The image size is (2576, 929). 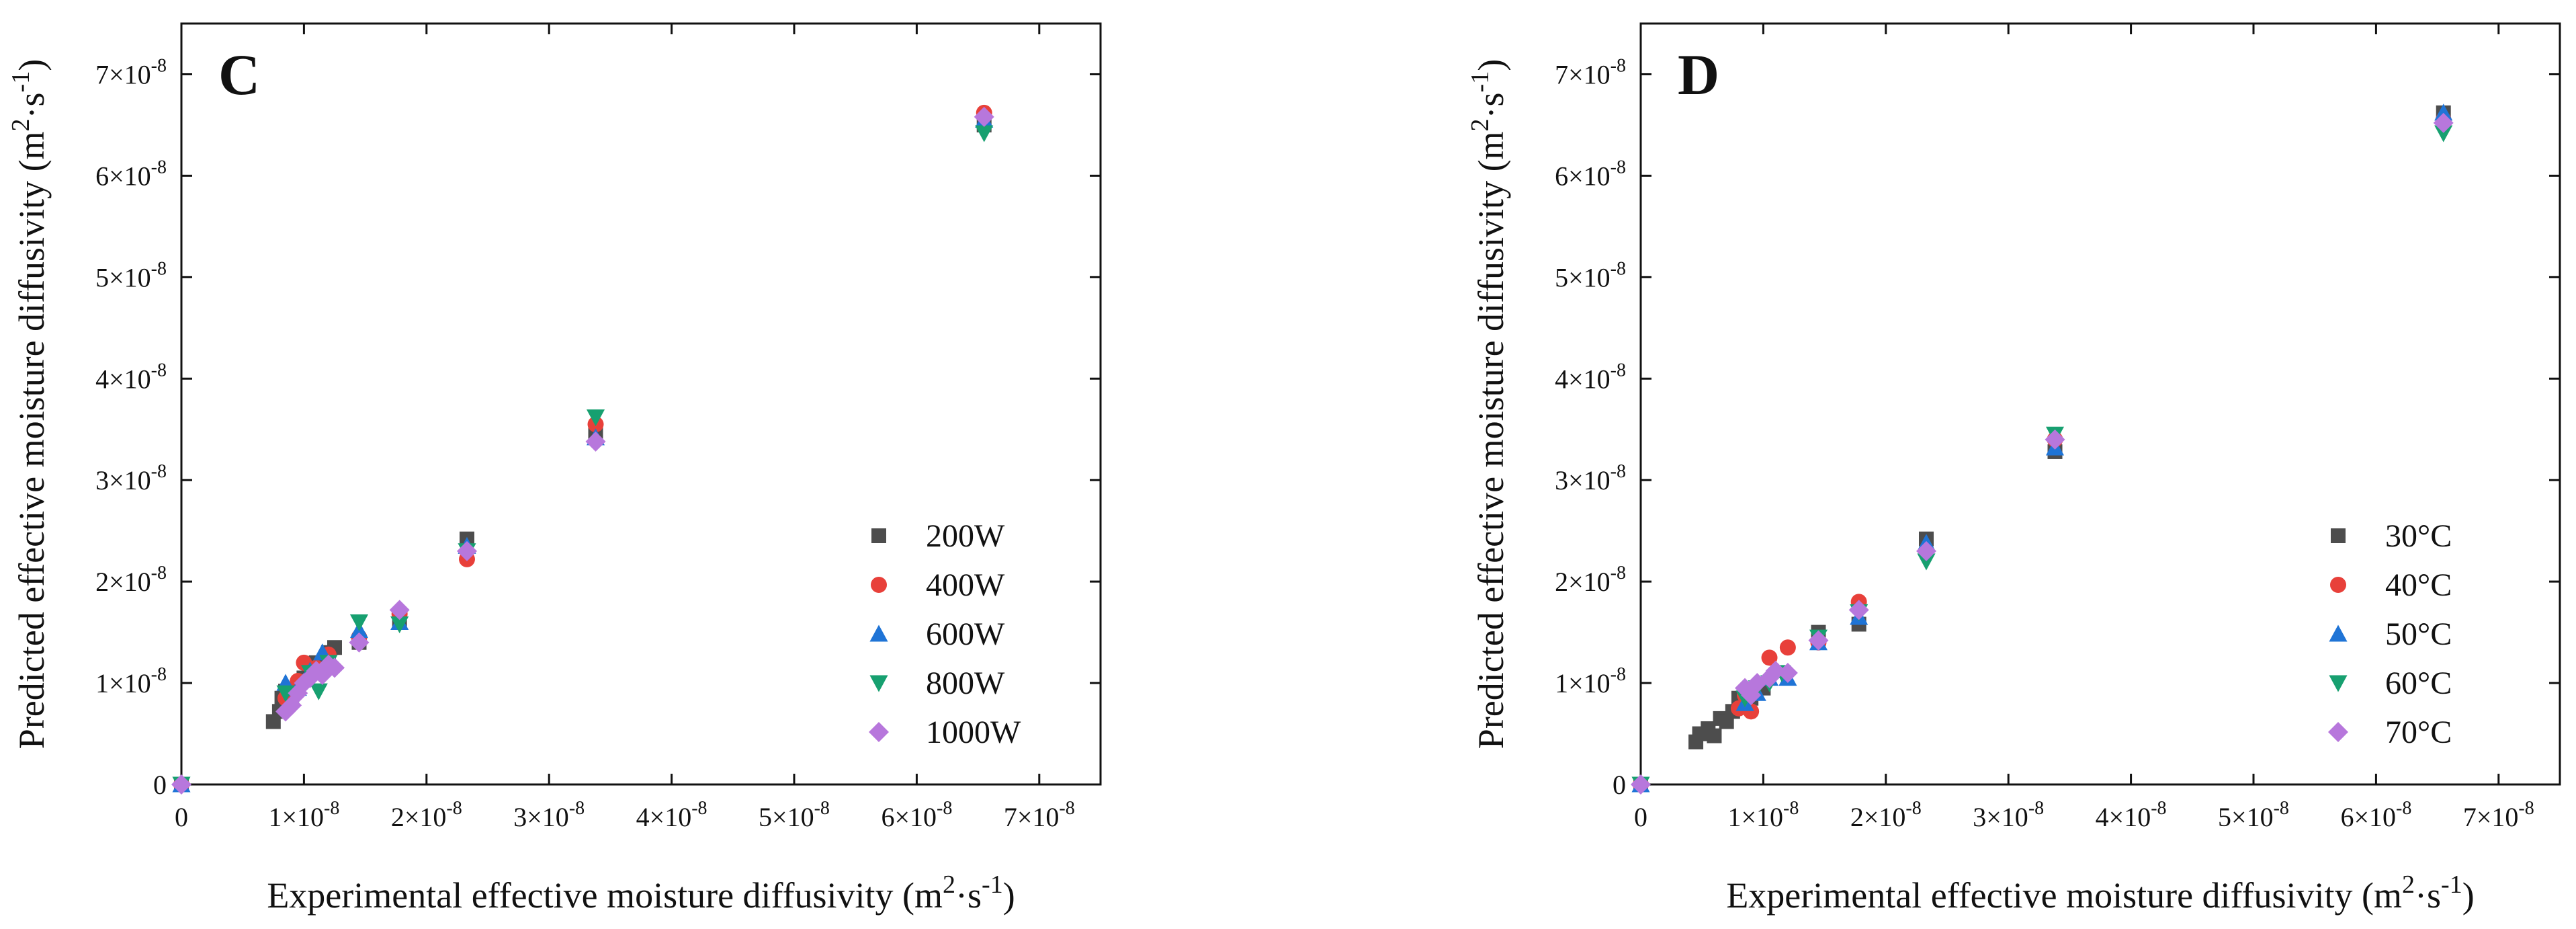 What do you see at coordinates (1858, 610) in the screenshot?
I see `data-point: 70°C: (1.78×10^-8, 1.72×10^-8)` at bounding box center [1858, 610].